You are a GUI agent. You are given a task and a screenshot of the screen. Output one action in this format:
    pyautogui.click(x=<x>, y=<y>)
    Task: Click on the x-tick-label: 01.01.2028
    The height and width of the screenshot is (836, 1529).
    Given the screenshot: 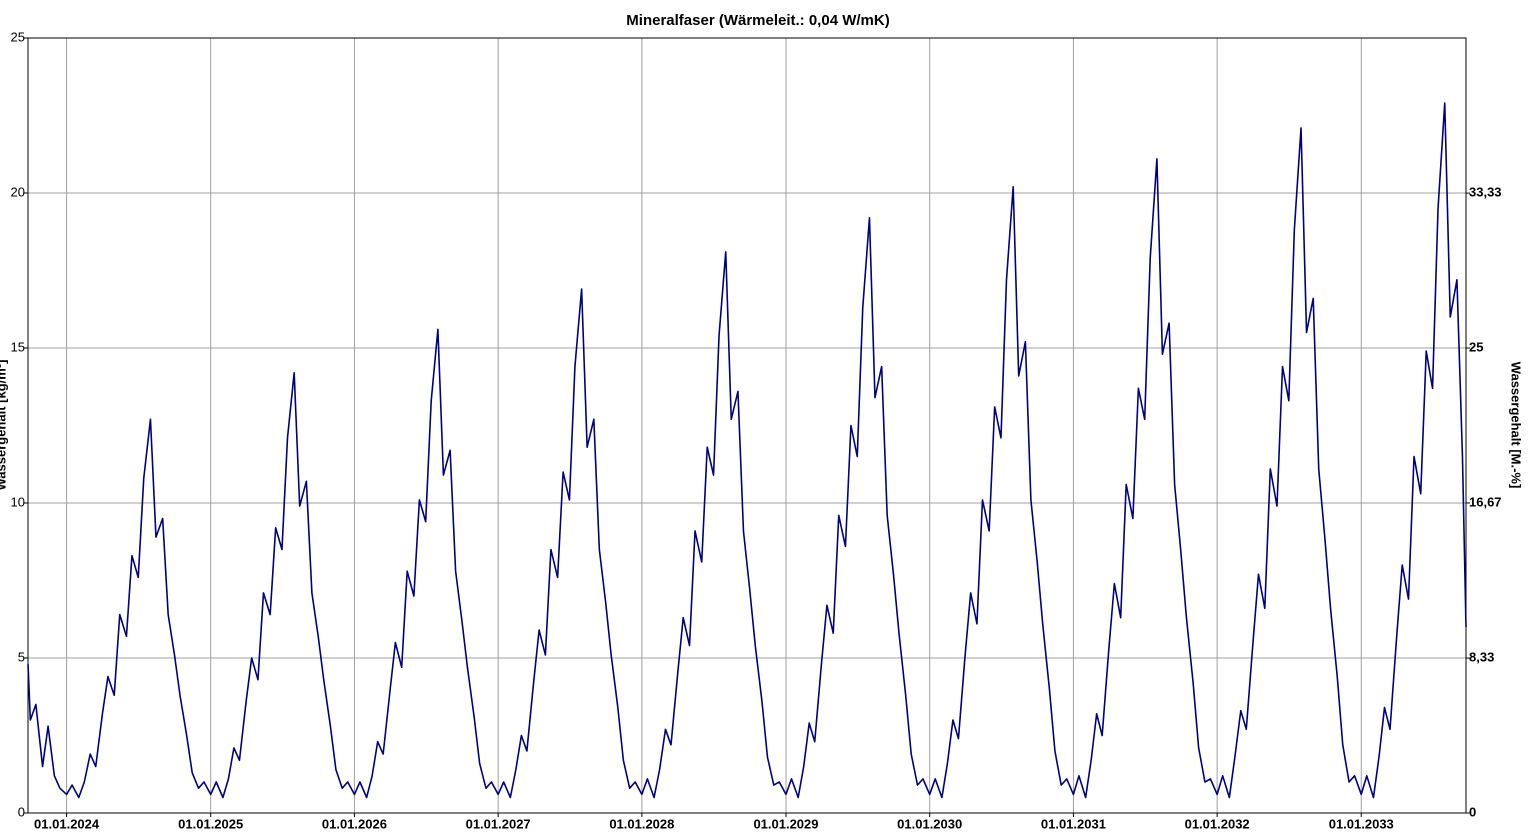 What is the action you would take?
    pyautogui.click(x=641, y=823)
    